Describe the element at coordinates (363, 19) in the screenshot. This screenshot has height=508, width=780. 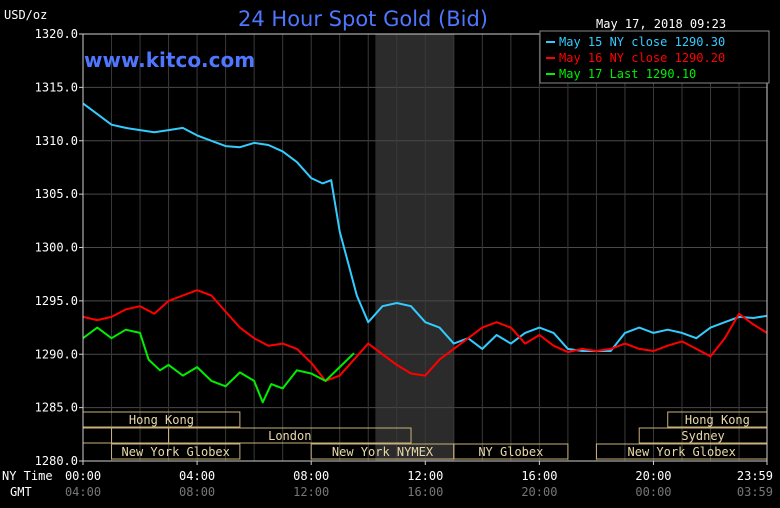
I see `chart-title: 24 Hour Spot Gold (Bid)` at that location.